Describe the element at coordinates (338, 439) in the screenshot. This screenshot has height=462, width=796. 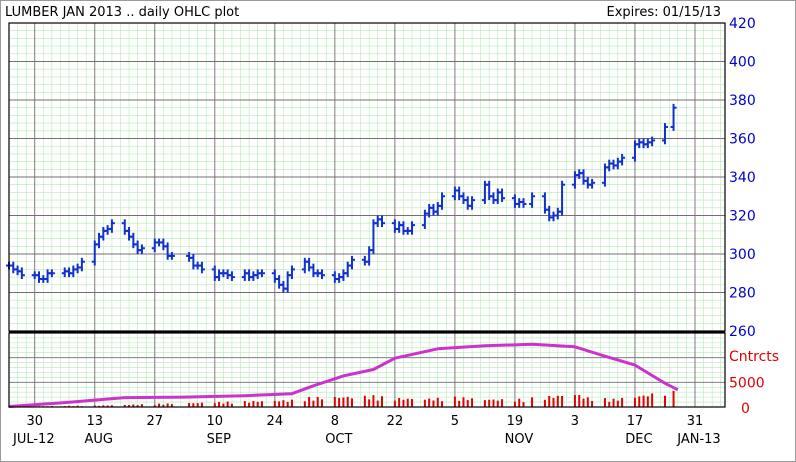
I see `x-month-label: OCT` at that location.